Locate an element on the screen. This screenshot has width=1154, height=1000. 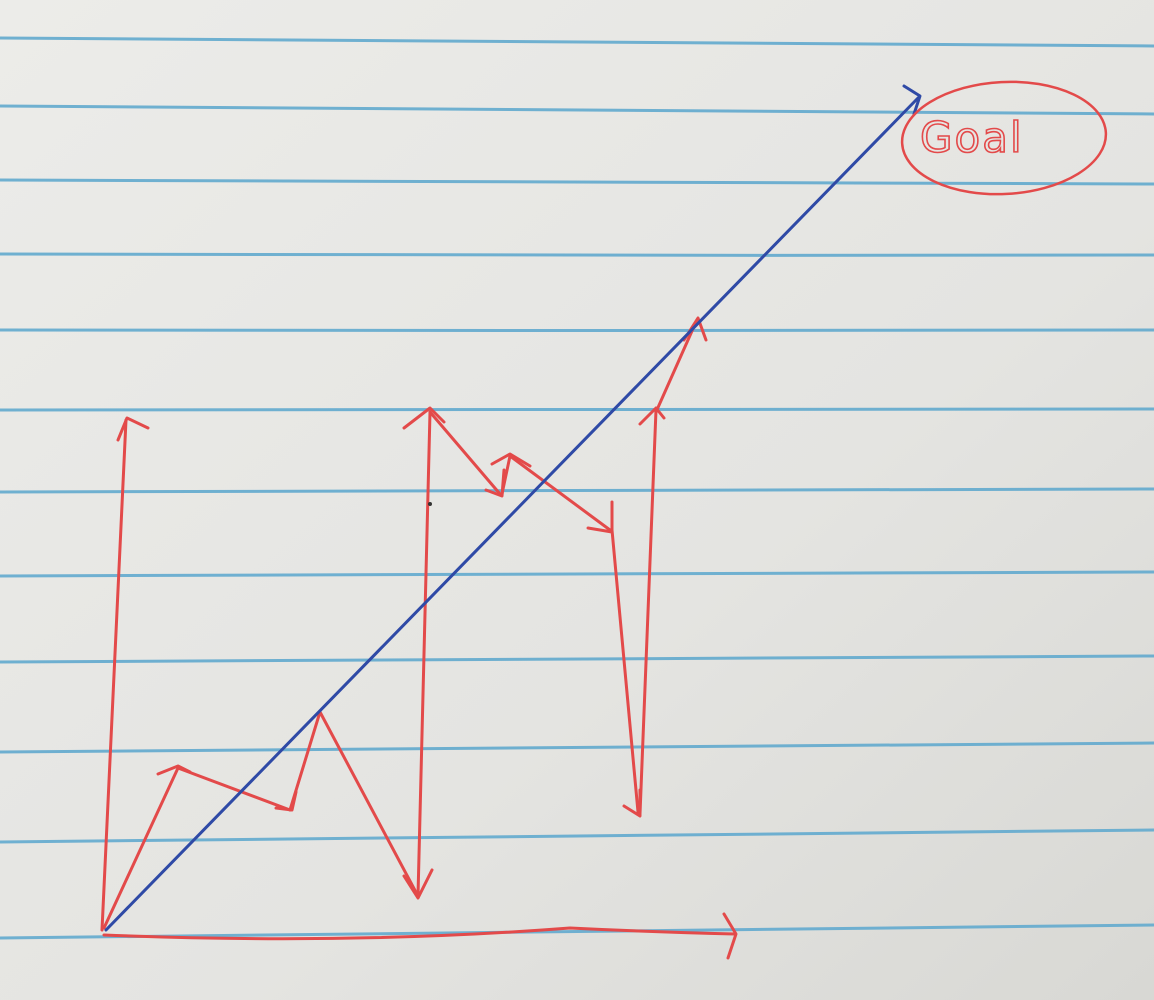
y-axis-arrowhead is located at coordinates (133, 429).